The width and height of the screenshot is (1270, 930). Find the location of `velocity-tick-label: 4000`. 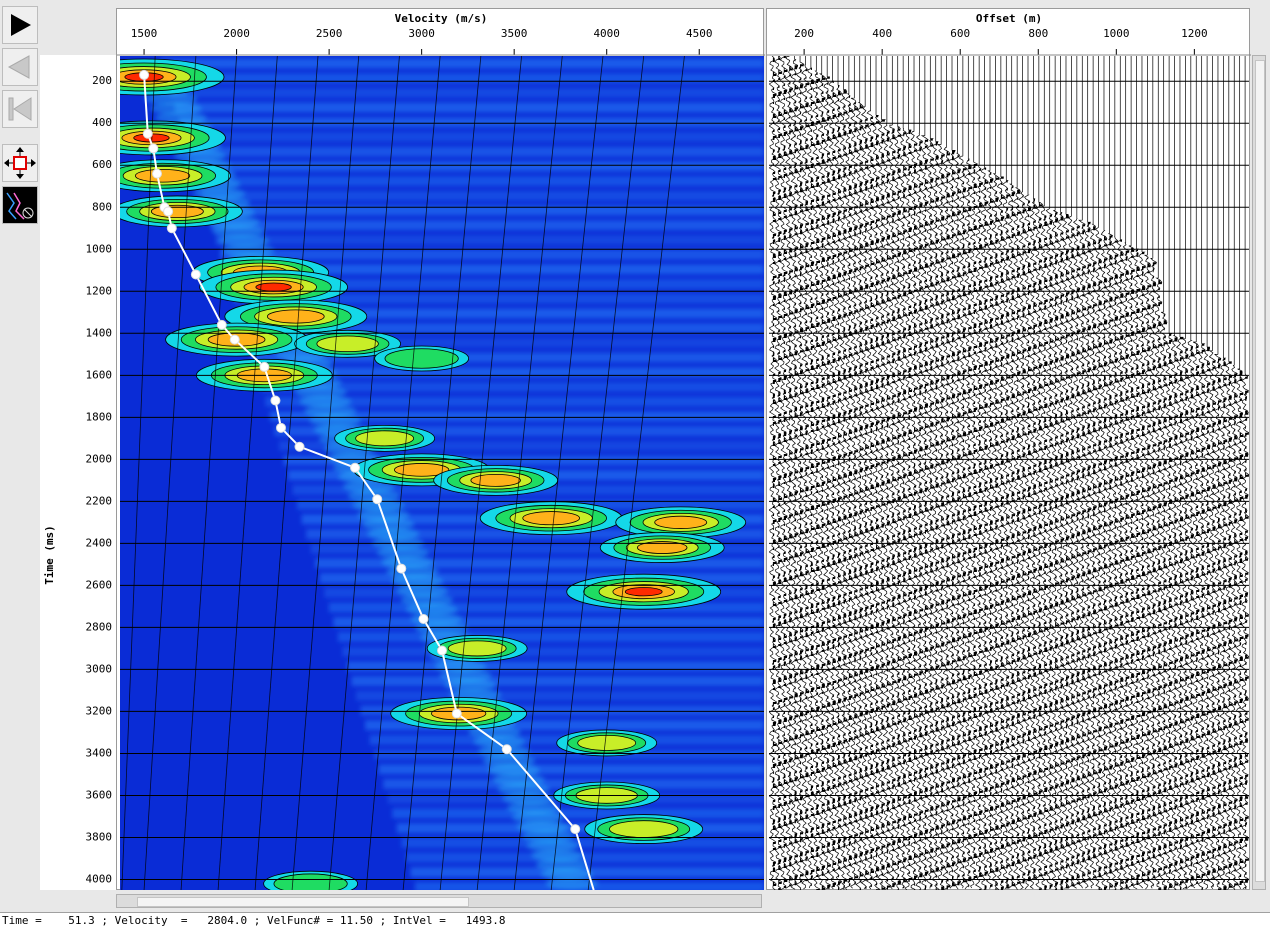

velocity-tick-label: 4000 is located at coordinates (606, 33).